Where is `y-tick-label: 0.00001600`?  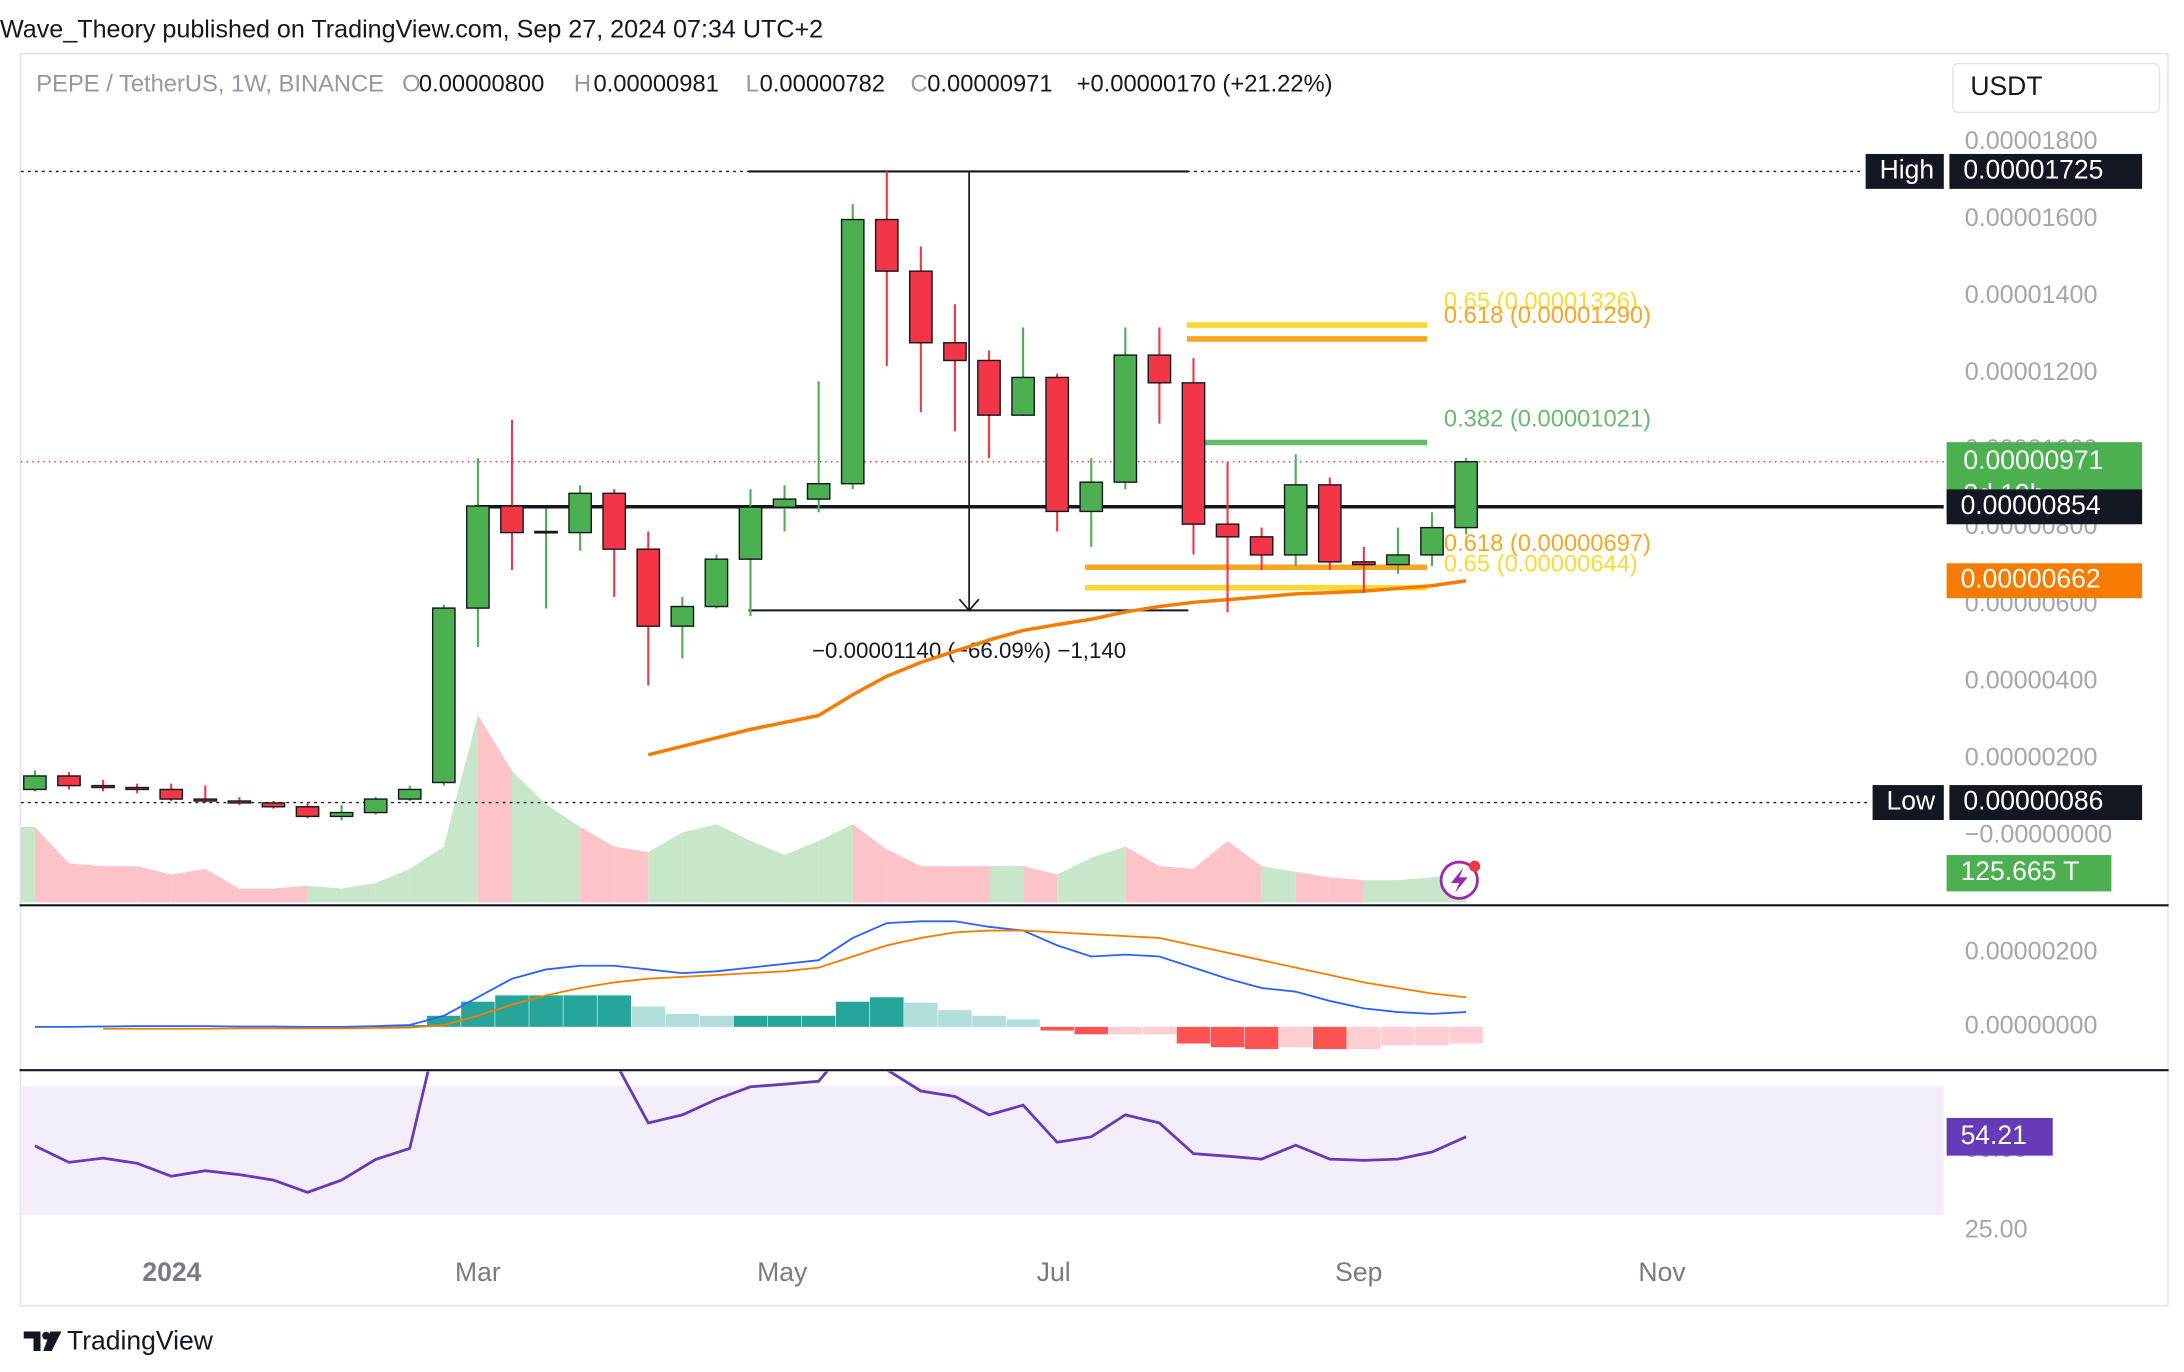 y-tick-label: 0.00001600 is located at coordinates (2031, 218).